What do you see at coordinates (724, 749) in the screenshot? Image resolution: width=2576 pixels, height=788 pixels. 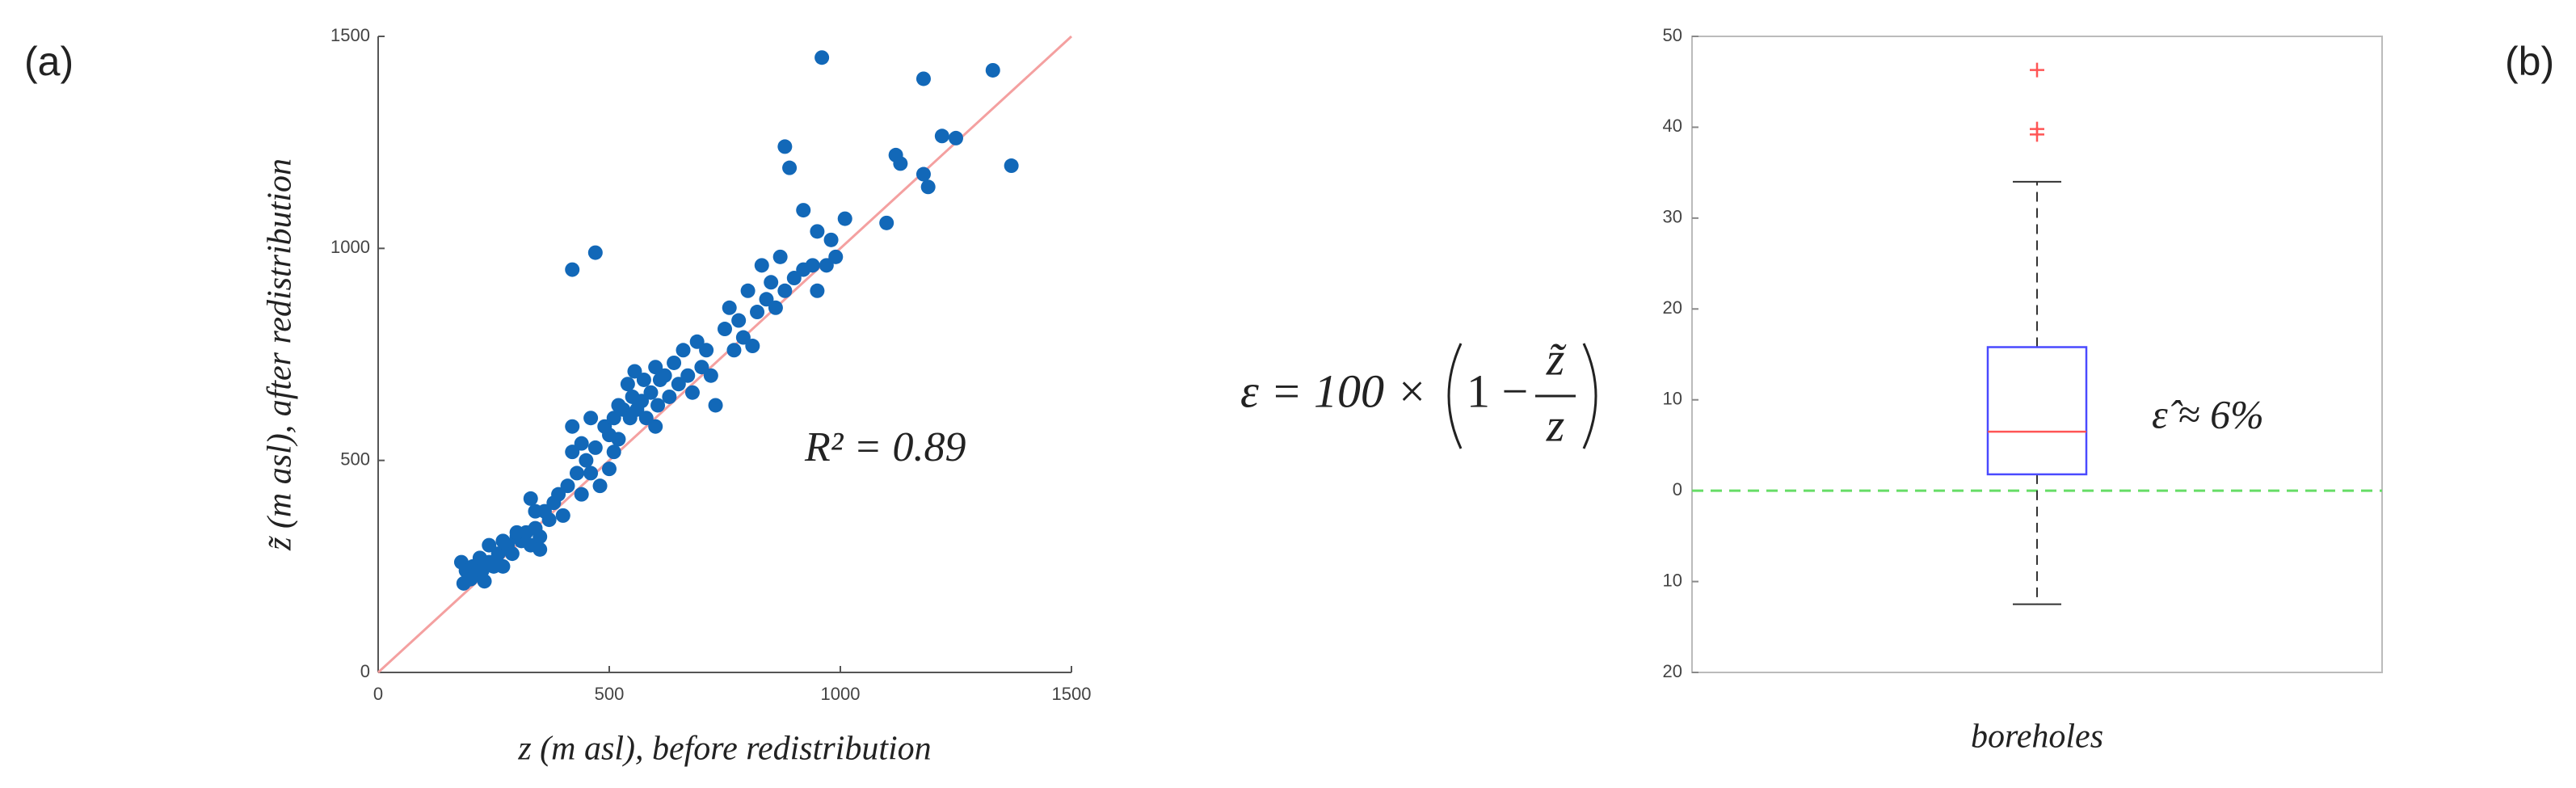 I see `x-axis-label: z (m asl), before redistribution` at bounding box center [724, 749].